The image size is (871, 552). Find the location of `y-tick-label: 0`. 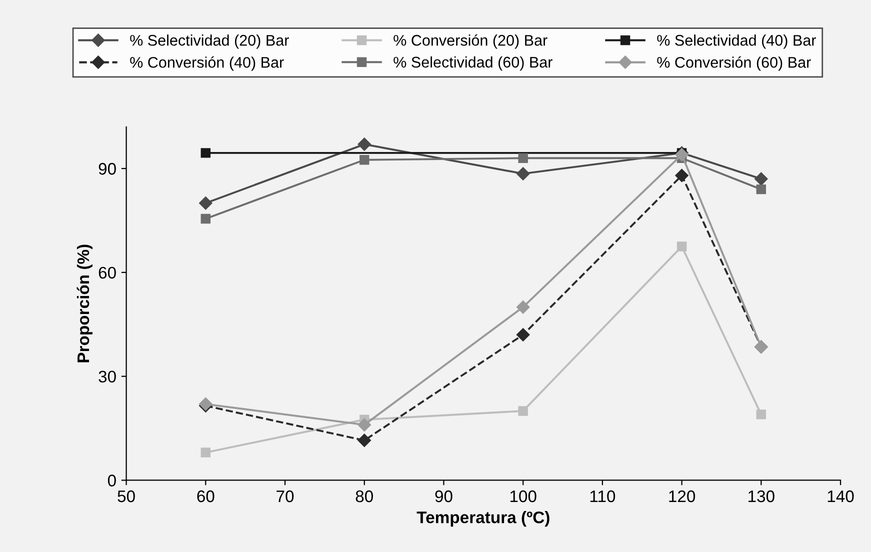

y-tick-label: 0 is located at coordinates (112, 480).